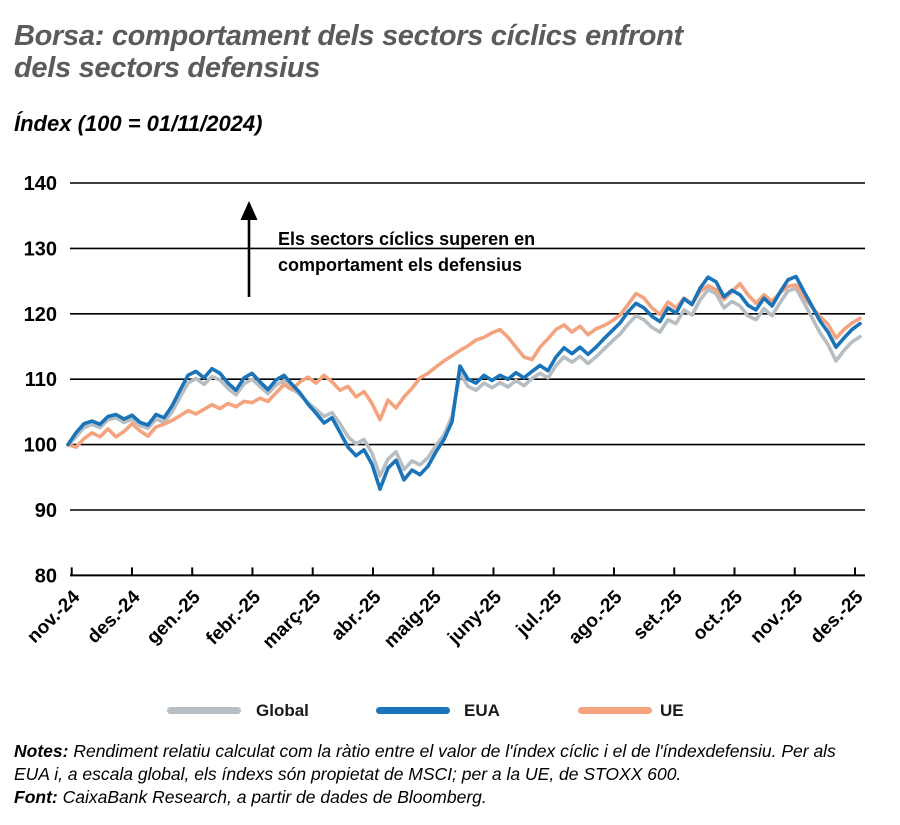  I want to click on x-tick-label: oct.-25, so click(718, 615).